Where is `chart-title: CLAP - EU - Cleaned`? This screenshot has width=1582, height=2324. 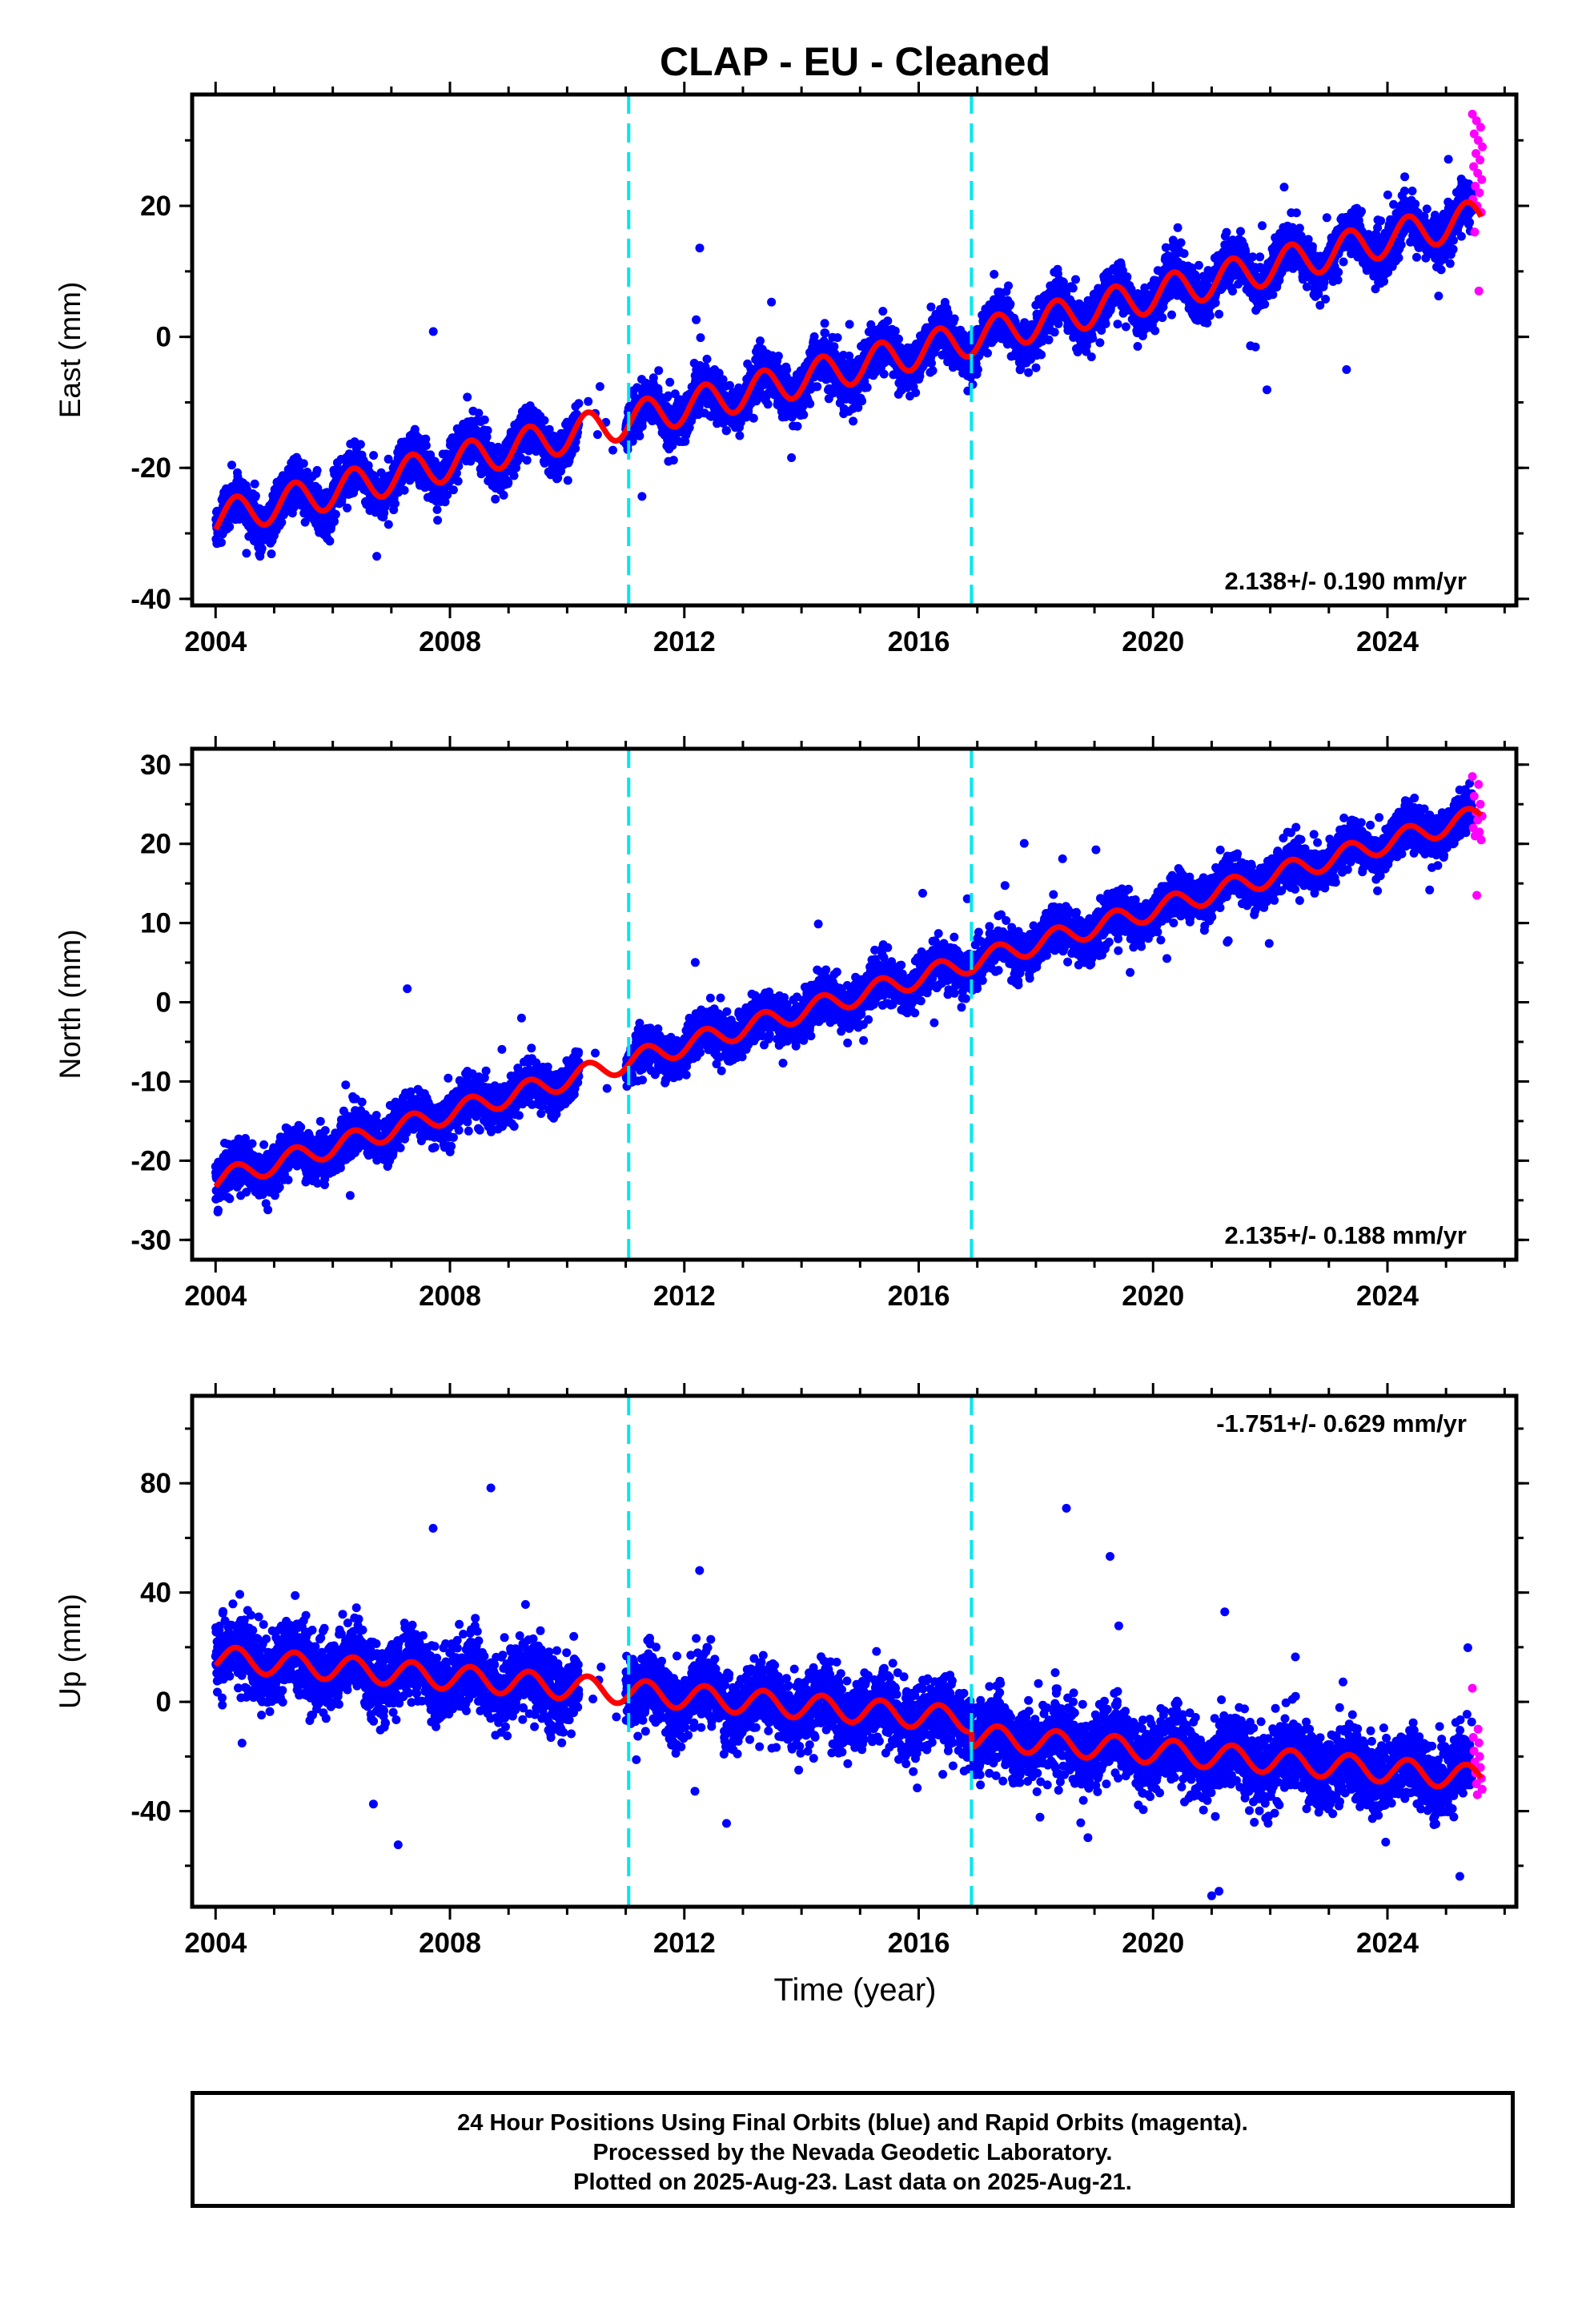
chart-title: CLAP - EU - Cleaned is located at coordinates (855, 61).